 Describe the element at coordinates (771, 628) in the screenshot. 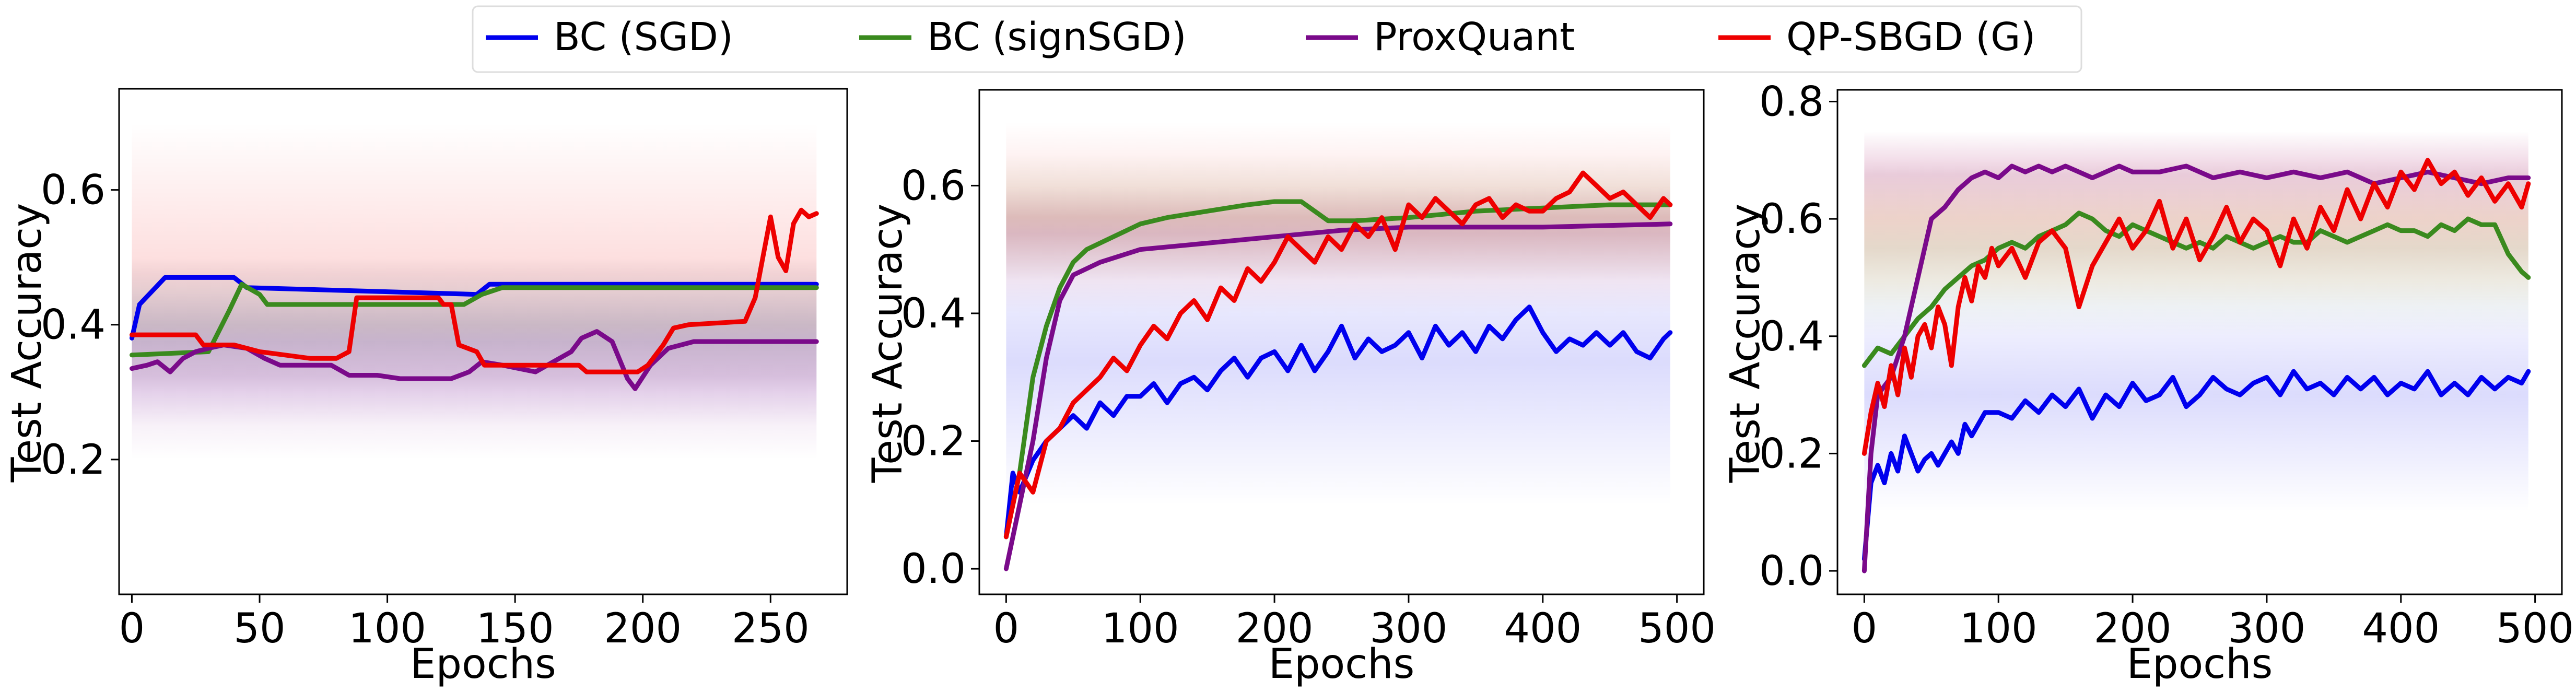

I see `x-tick-label: 250` at that location.